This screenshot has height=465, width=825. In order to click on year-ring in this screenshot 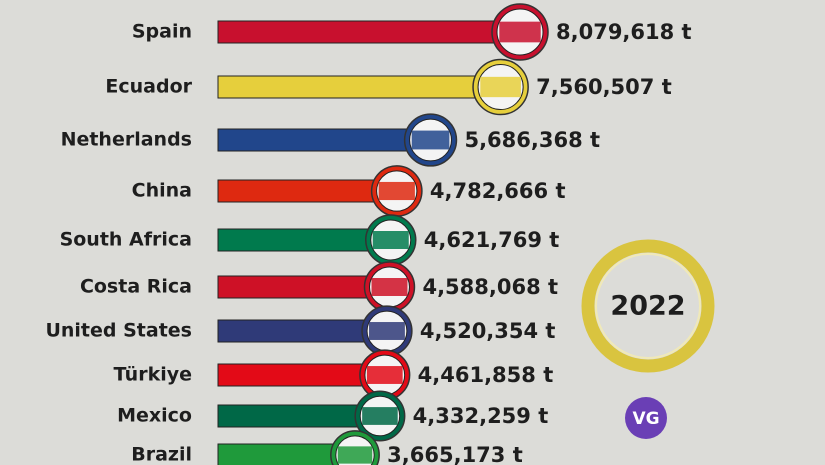, I will do `click(648, 306)`.